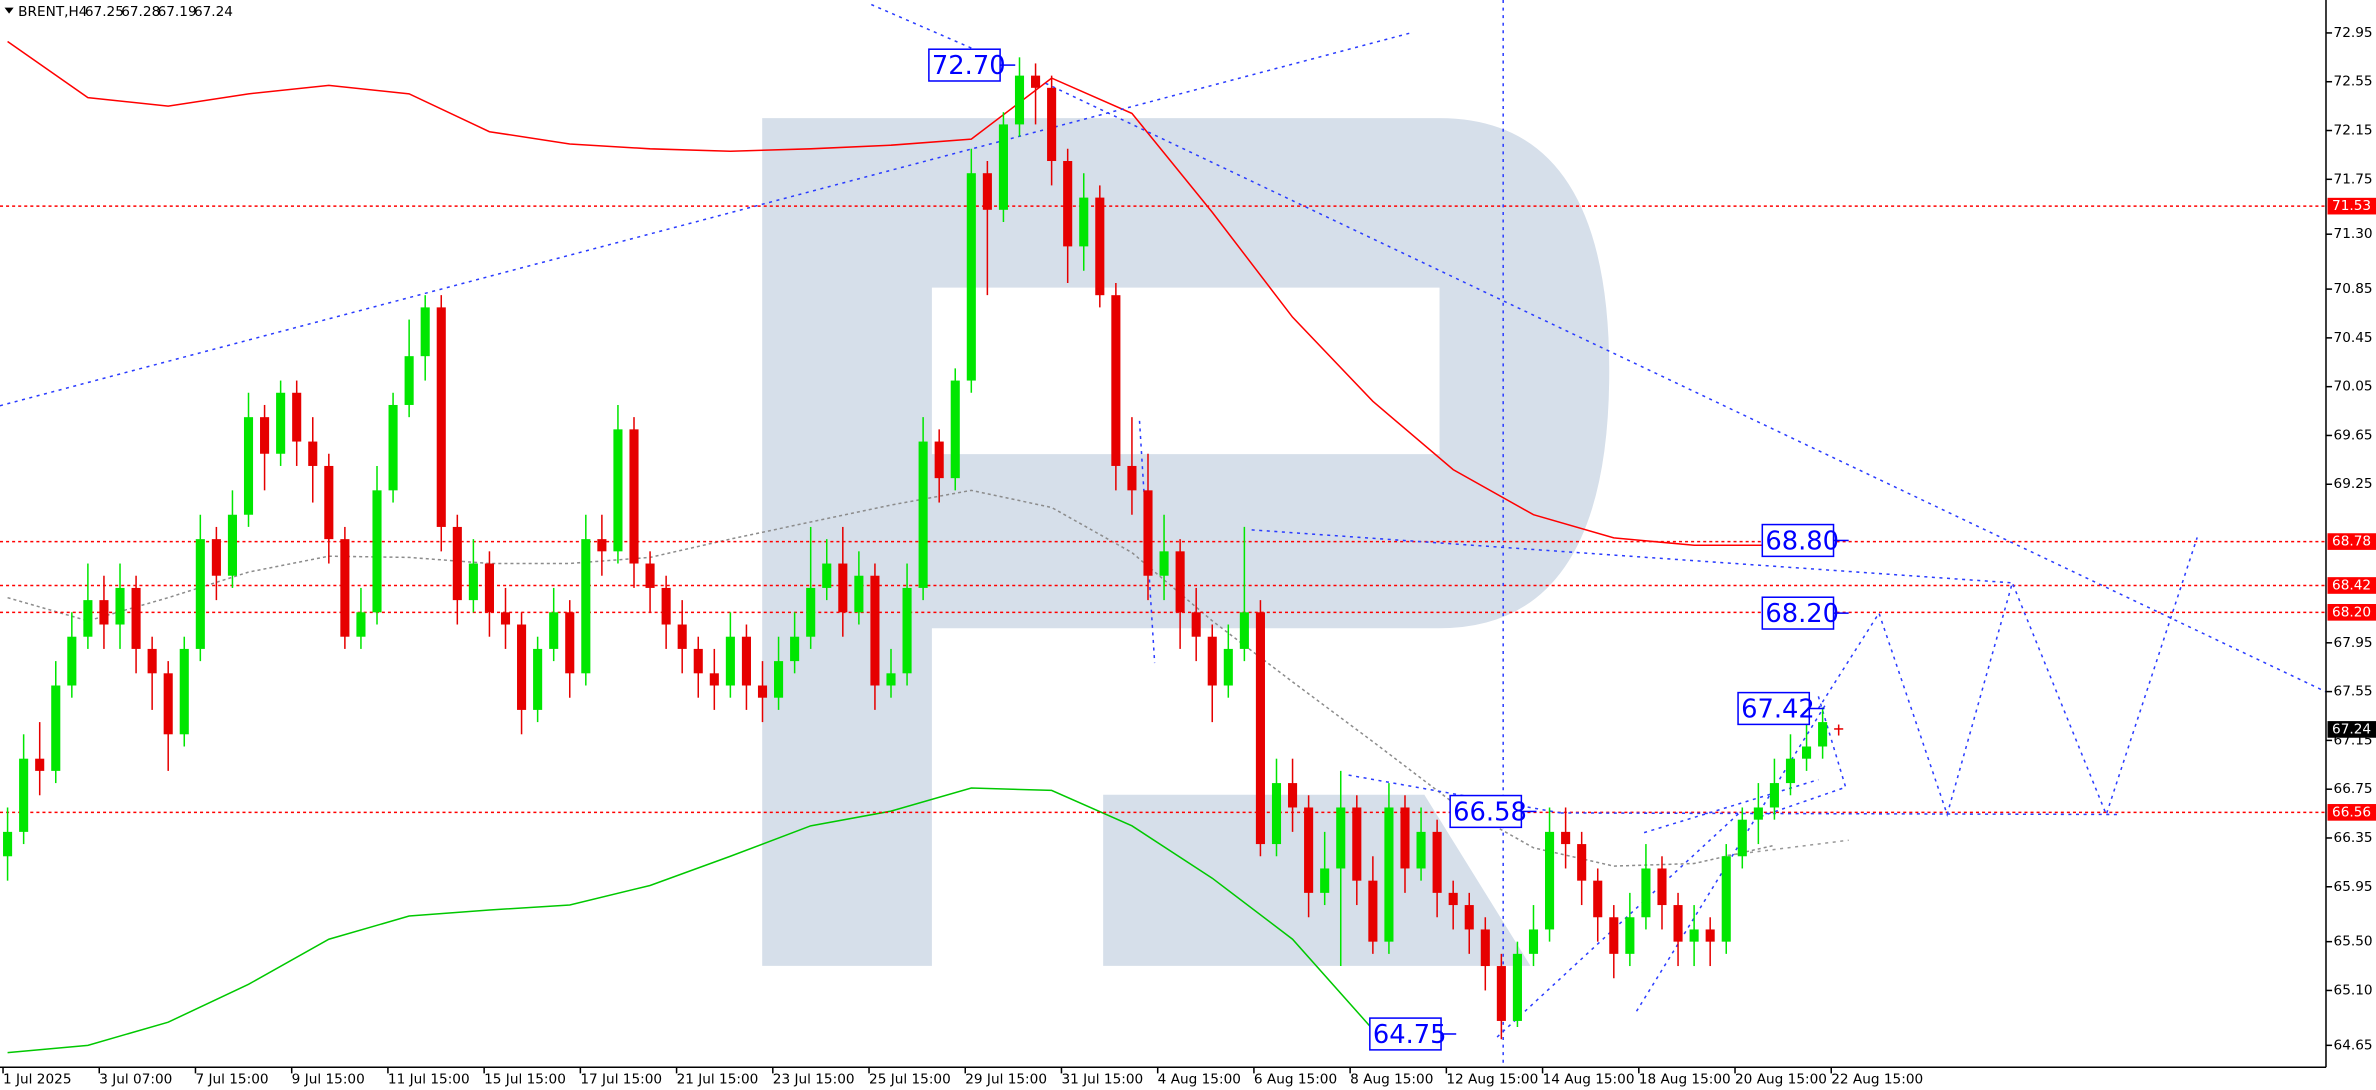  What do you see at coordinates (1102, 1079) in the screenshot?
I see `x-tick-label: 31 Jul 15:00` at bounding box center [1102, 1079].